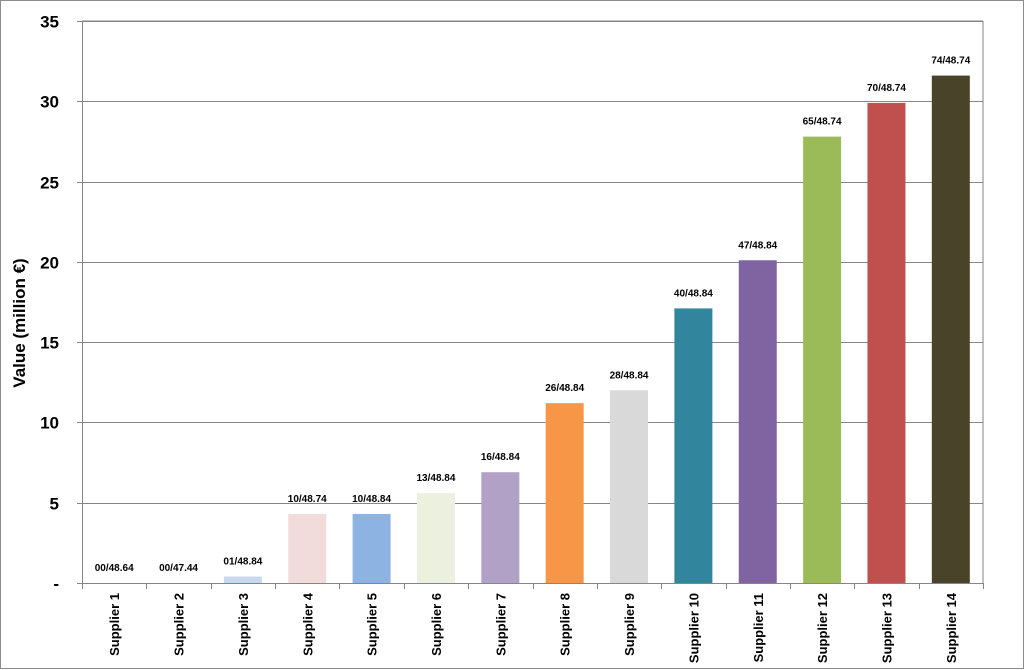  What do you see at coordinates (822, 122) in the screenshot?
I see `data-label: 65/48.74` at bounding box center [822, 122].